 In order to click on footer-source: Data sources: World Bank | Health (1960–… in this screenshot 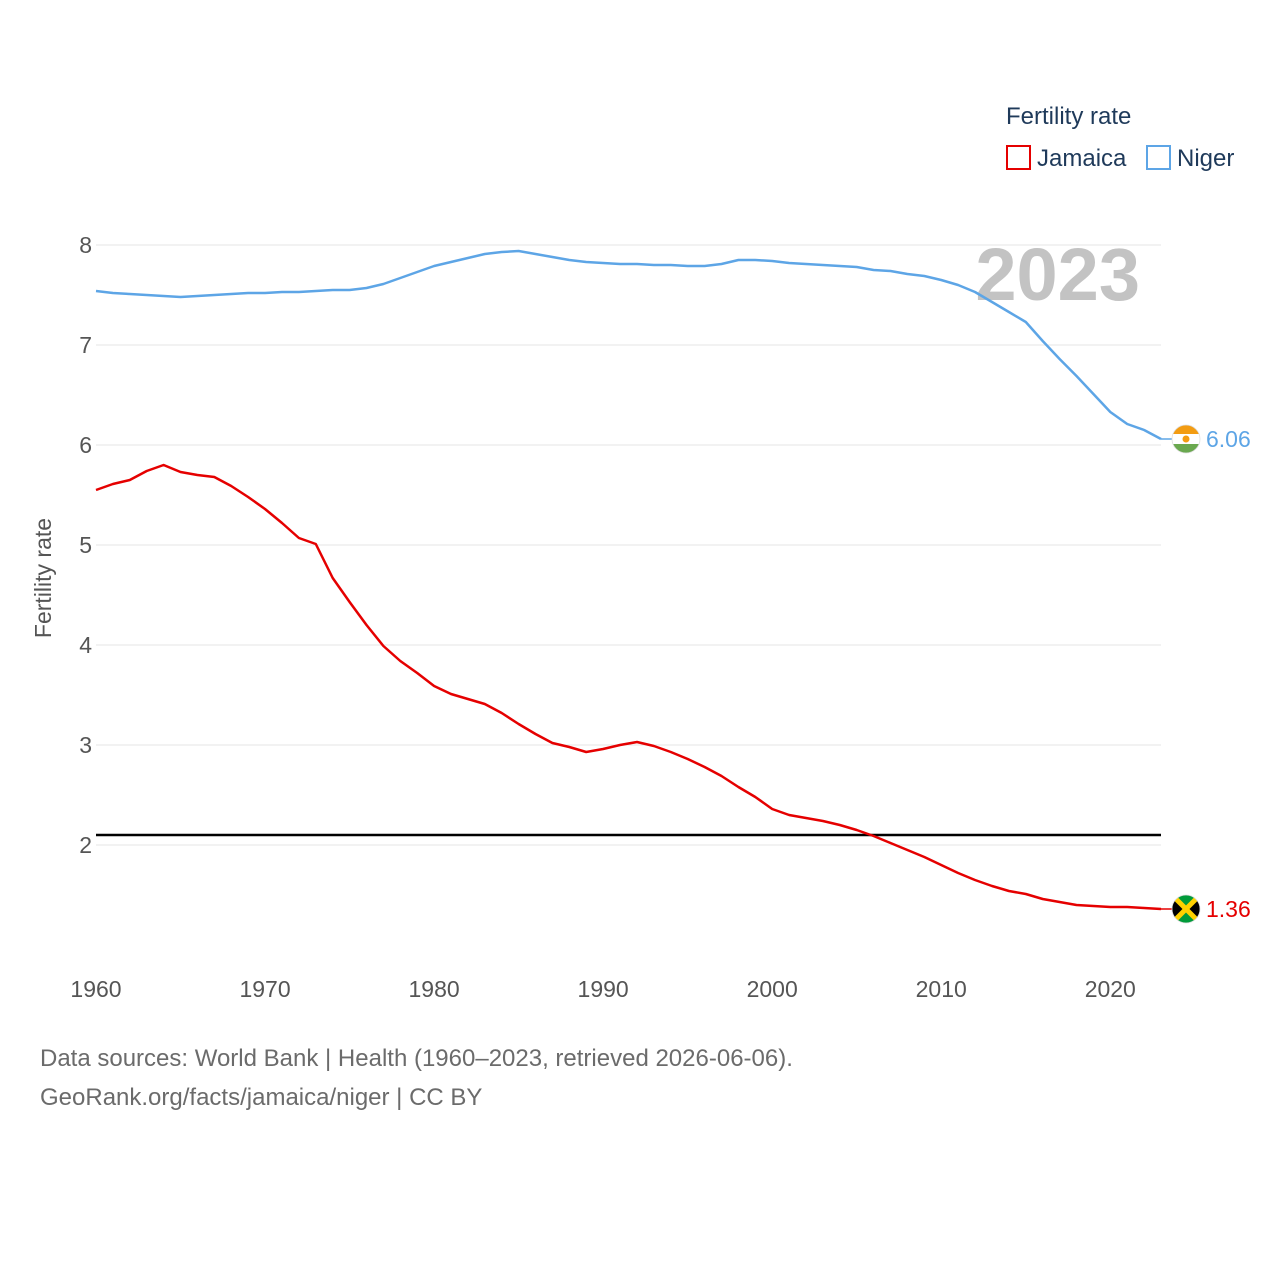, I will do `click(416, 1058)`.